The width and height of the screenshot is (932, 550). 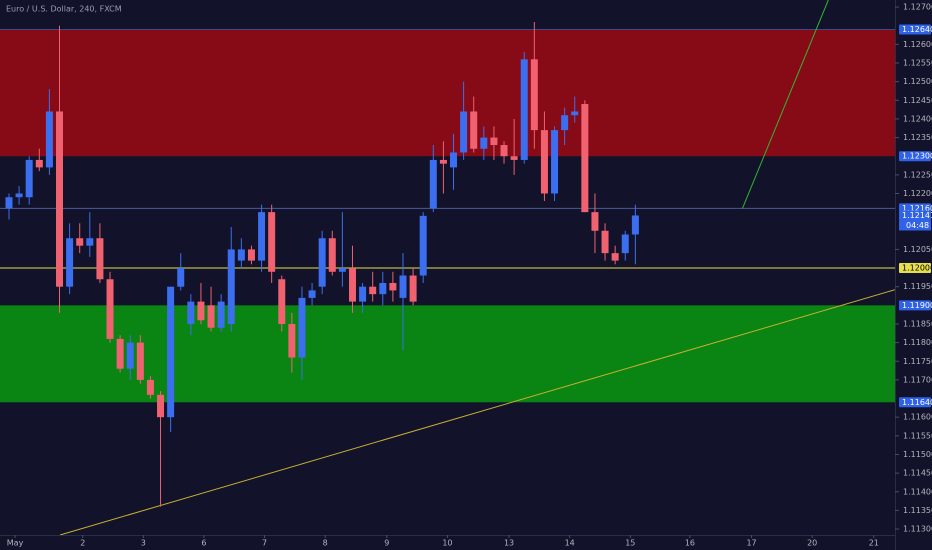 What do you see at coordinates (917, 286) in the screenshot?
I see `y-tick-label: 1.11950` at bounding box center [917, 286].